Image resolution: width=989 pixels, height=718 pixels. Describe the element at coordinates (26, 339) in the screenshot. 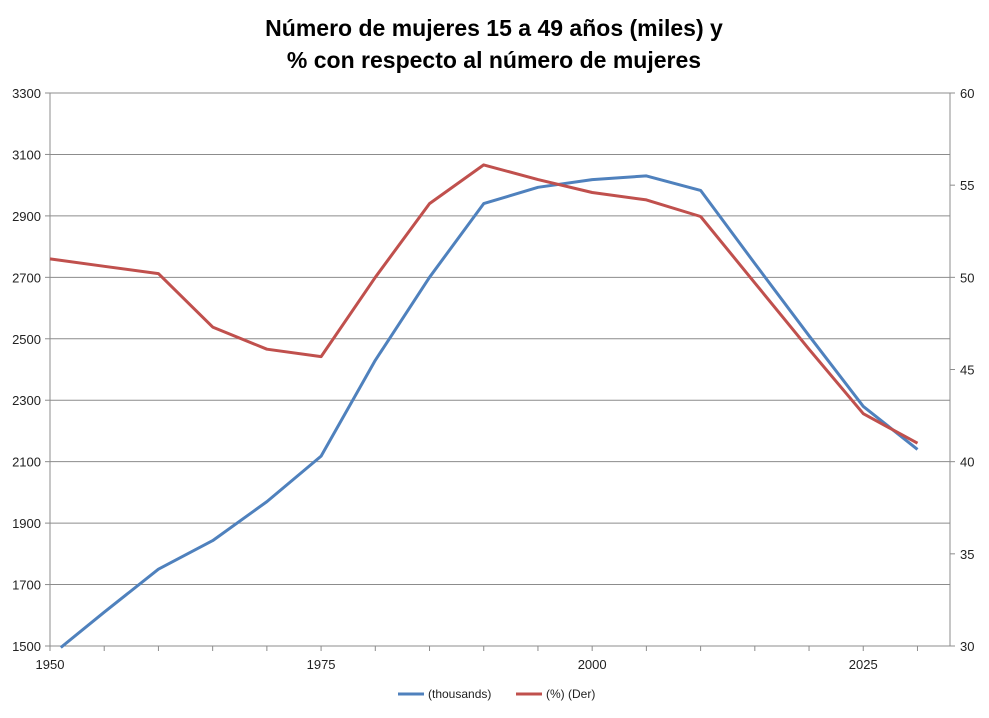

I see `left-tick-label: 2500` at that location.